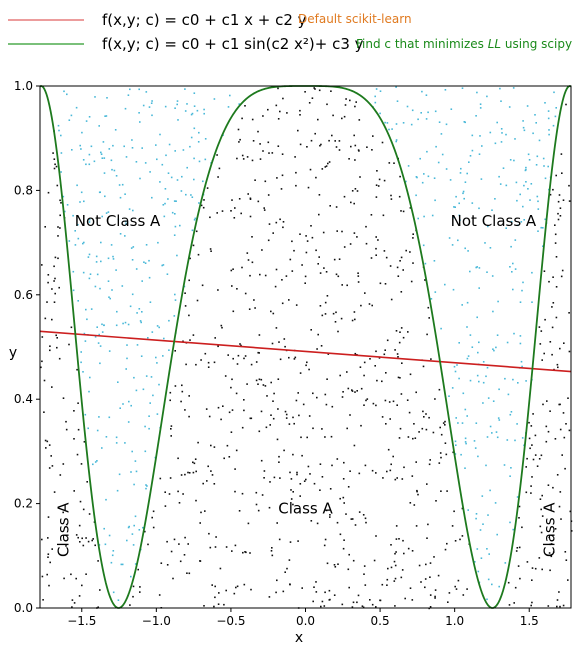  What do you see at coordinates (550, 529) in the screenshot?
I see `region-label-4: Class A` at bounding box center [550, 529].